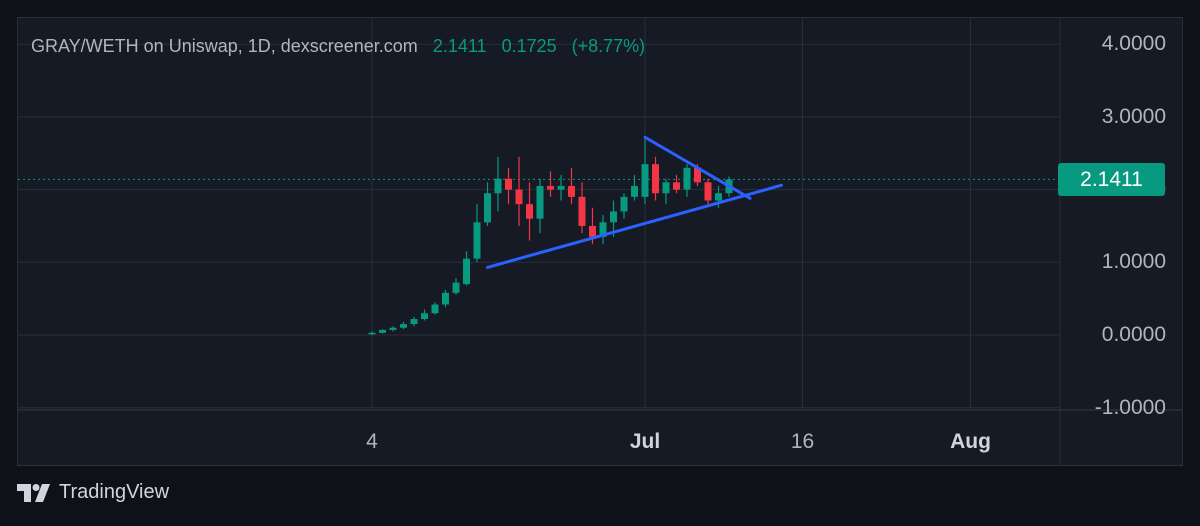 This screenshot has width=1200, height=526. What do you see at coordinates (1111, 179) in the screenshot?
I see `last-price-badge: 2.1411` at bounding box center [1111, 179].